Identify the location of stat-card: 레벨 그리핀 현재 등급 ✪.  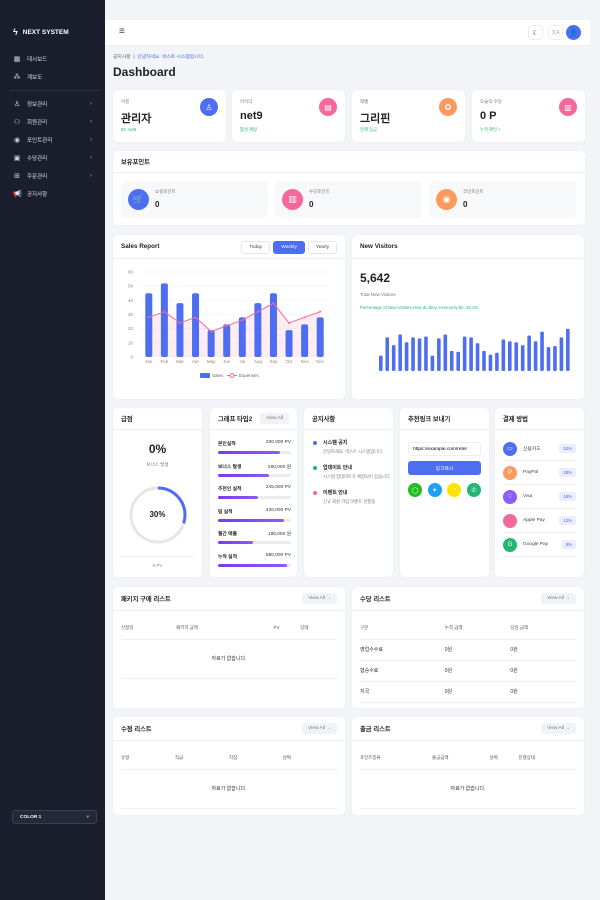
(408, 116).